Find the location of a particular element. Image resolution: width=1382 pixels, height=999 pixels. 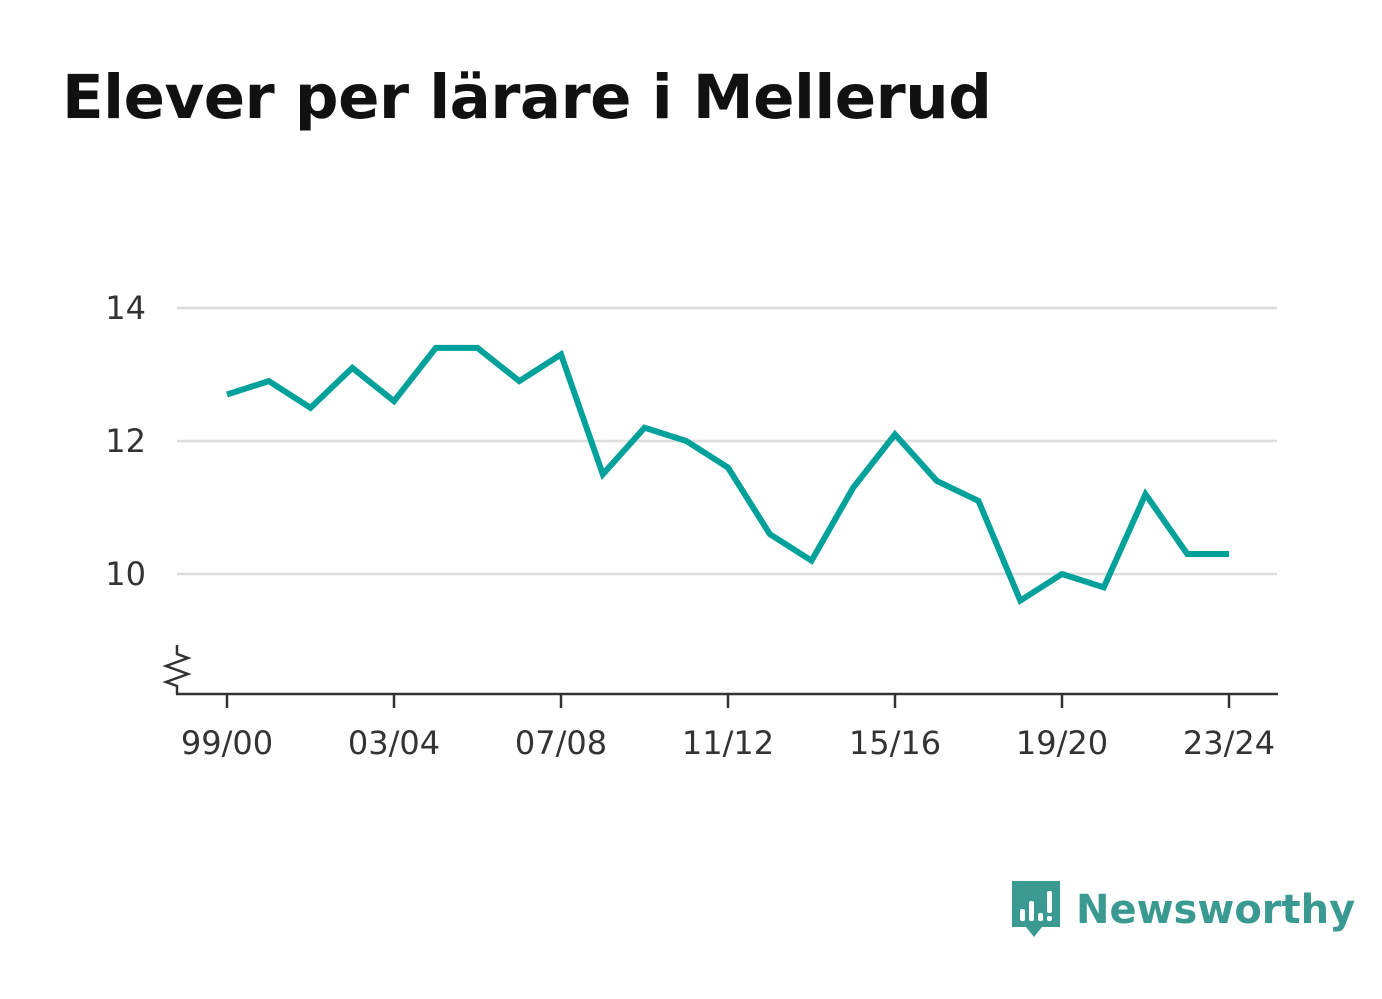

x-tick-label: 03/04 is located at coordinates (394, 743).